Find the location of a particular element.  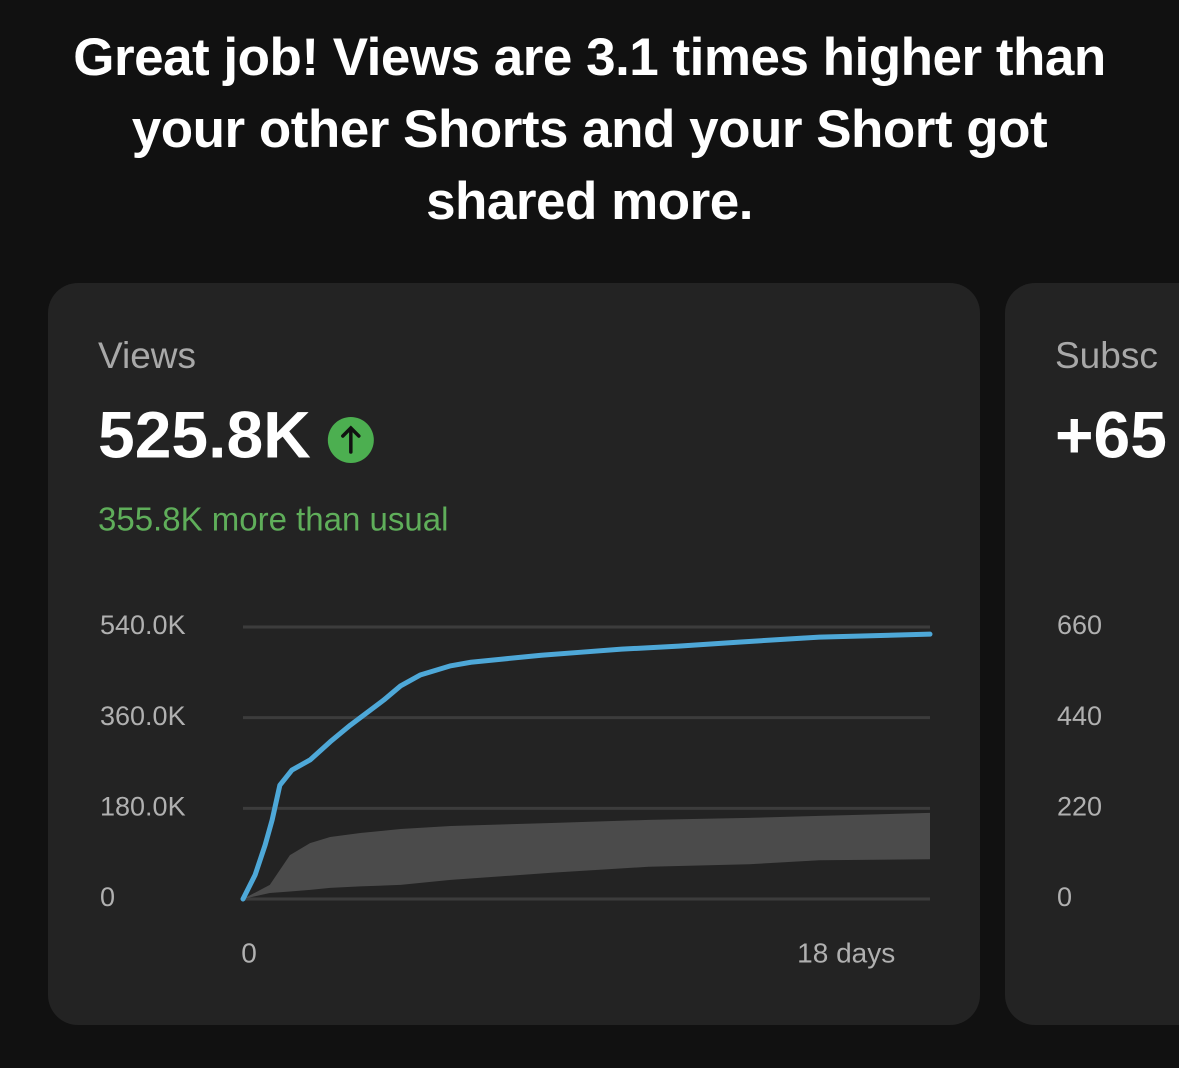

x-tick-label: 0 is located at coordinates (249, 952).